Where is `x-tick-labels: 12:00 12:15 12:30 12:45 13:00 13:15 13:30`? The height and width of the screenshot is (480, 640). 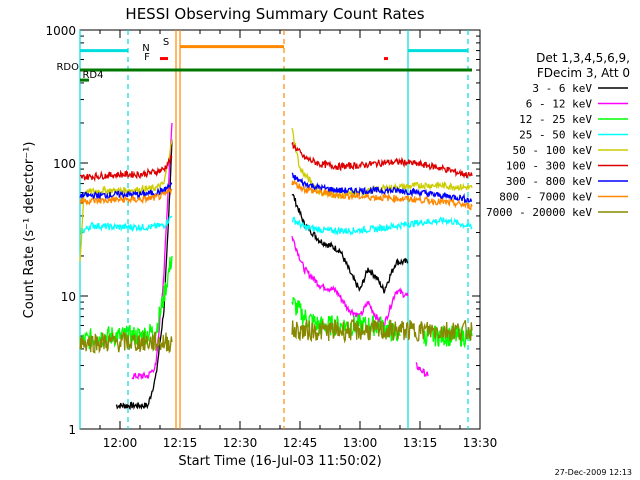 x-tick-labels: 12:00 12:15 12:30 12:45 13:00 13:15 13:30 is located at coordinates (300, 443).